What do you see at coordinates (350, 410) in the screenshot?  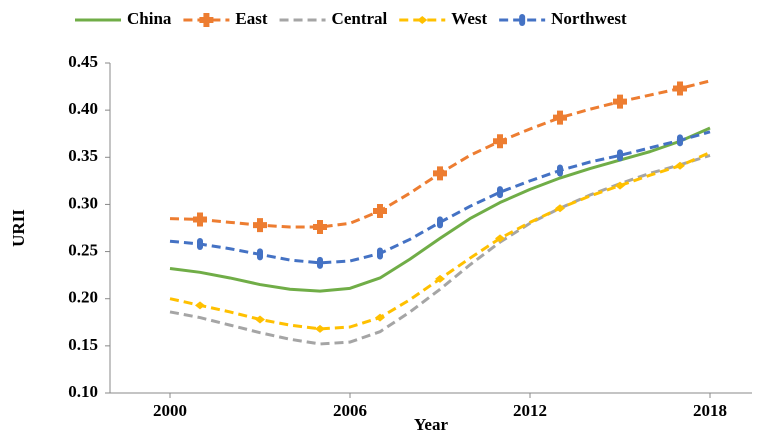 I see `x-tick-label: 2006` at bounding box center [350, 410].